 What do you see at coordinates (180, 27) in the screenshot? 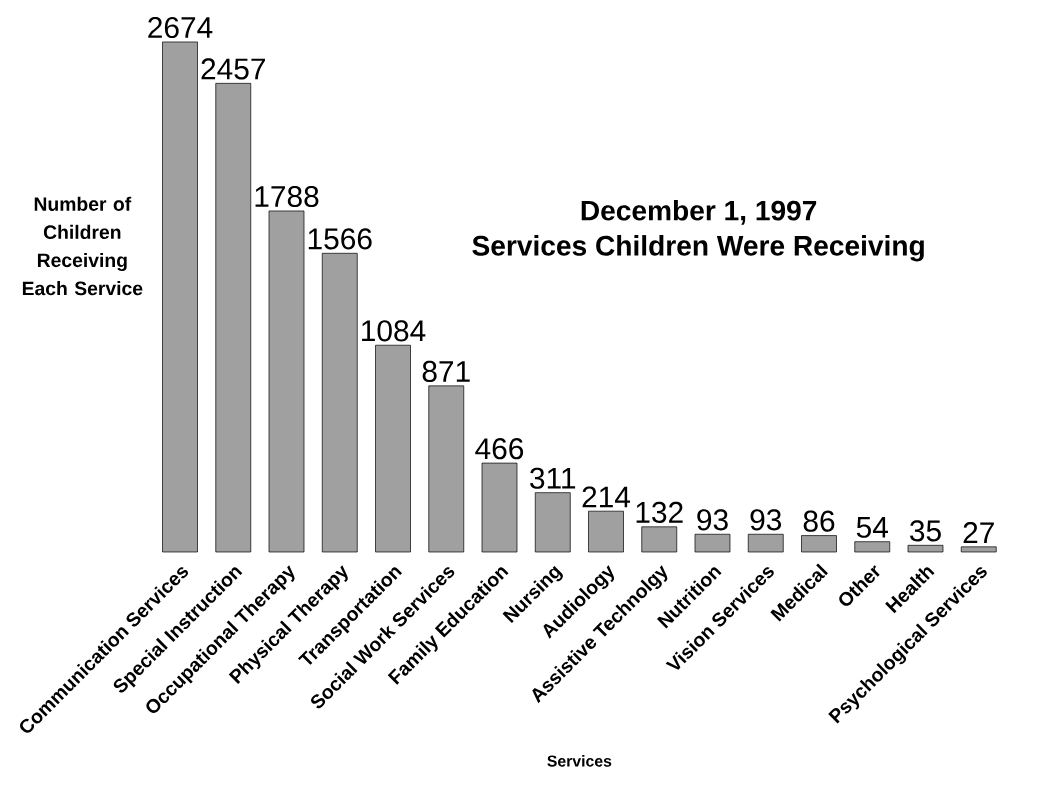
I see `data-label: 2674` at bounding box center [180, 27].